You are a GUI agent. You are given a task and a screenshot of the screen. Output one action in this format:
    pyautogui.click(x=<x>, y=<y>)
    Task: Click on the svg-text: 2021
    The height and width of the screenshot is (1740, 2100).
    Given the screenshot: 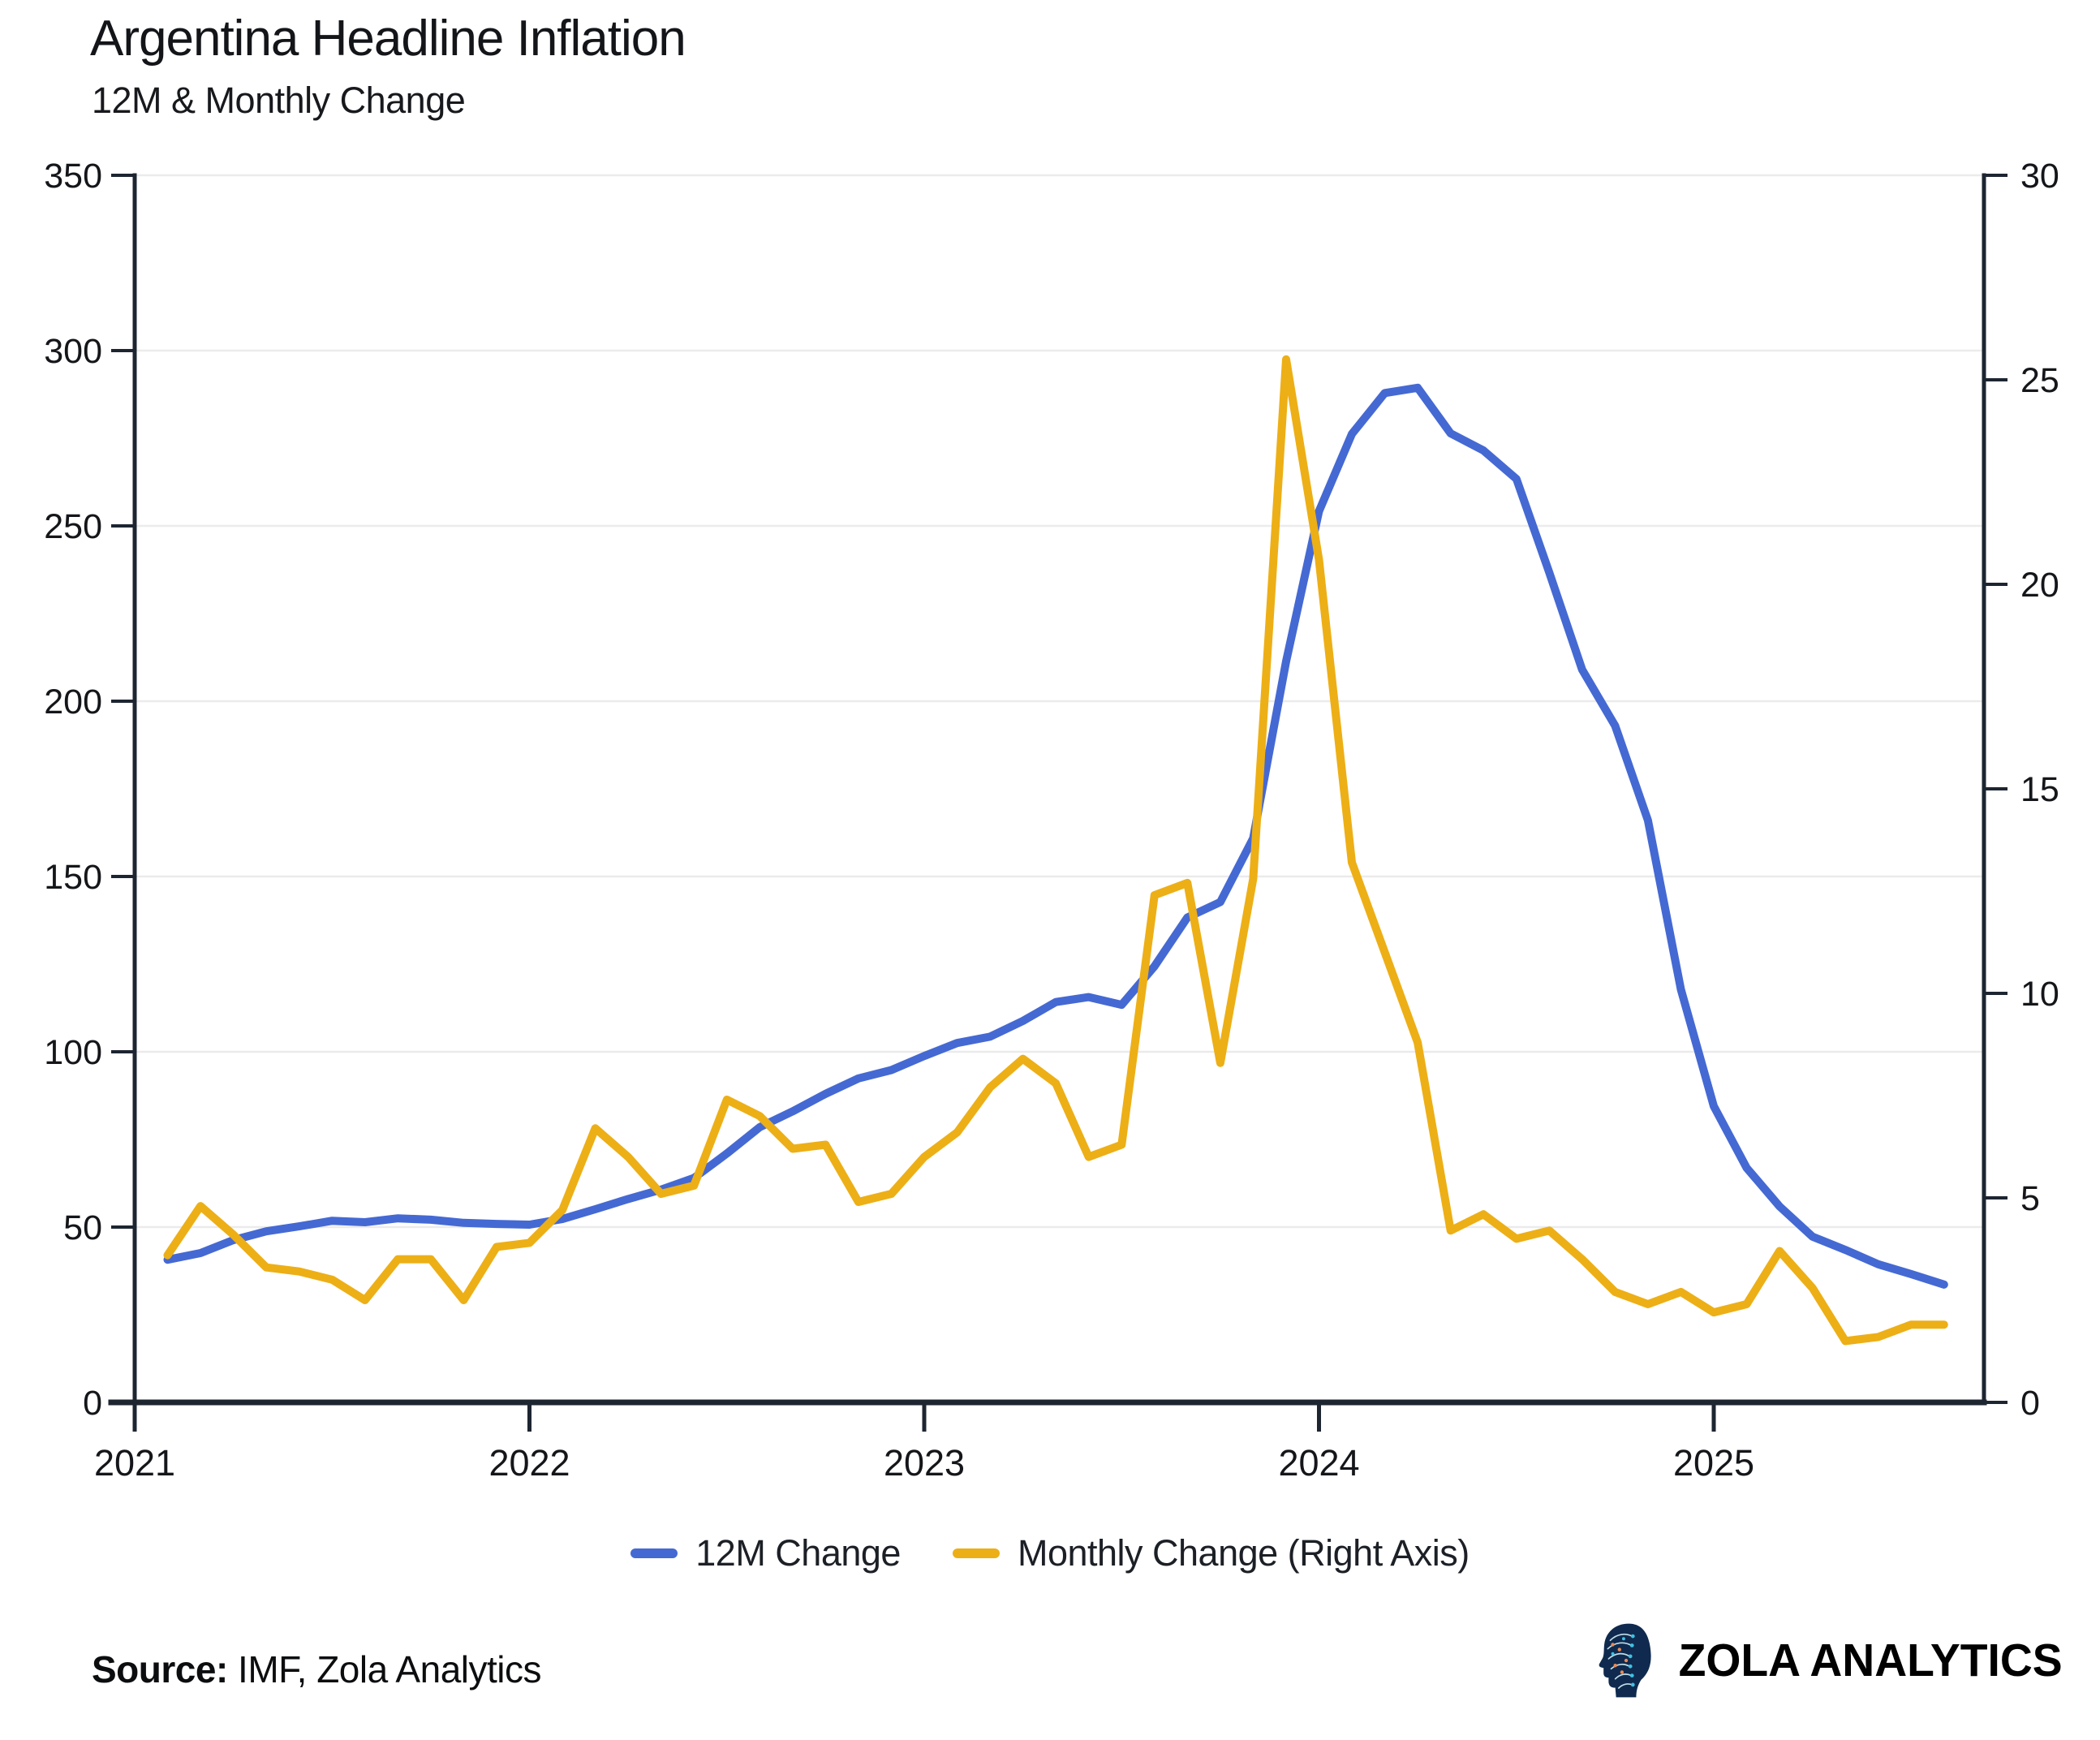 What is the action you would take?
    pyautogui.click(x=134, y=1463)
    